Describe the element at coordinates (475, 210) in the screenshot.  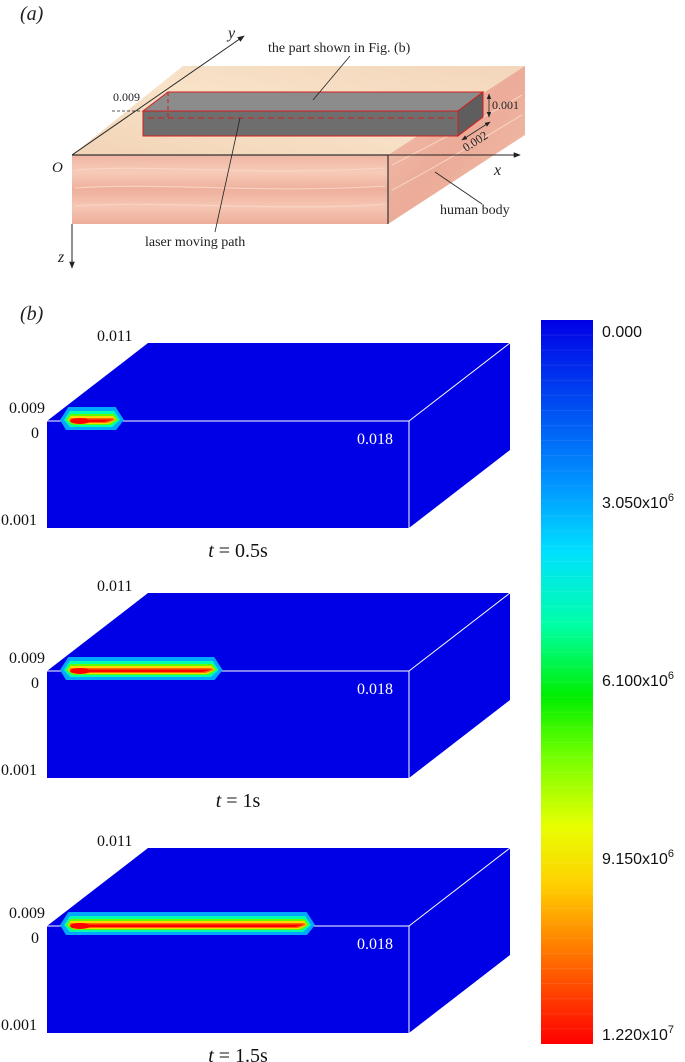
I see `callout-body-text: human body` at that location.